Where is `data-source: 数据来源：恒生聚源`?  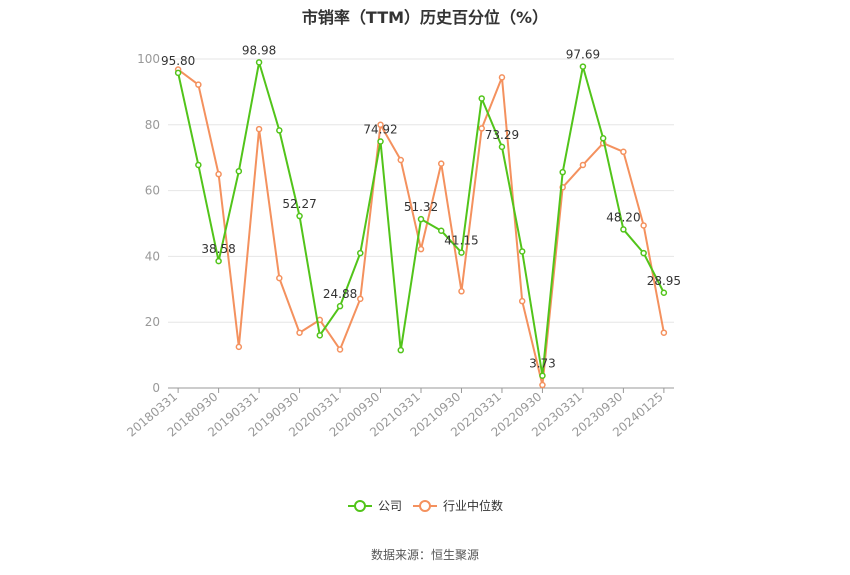
data-source: 数据来源：恒生聚源 is located at coordinates (424, 555).